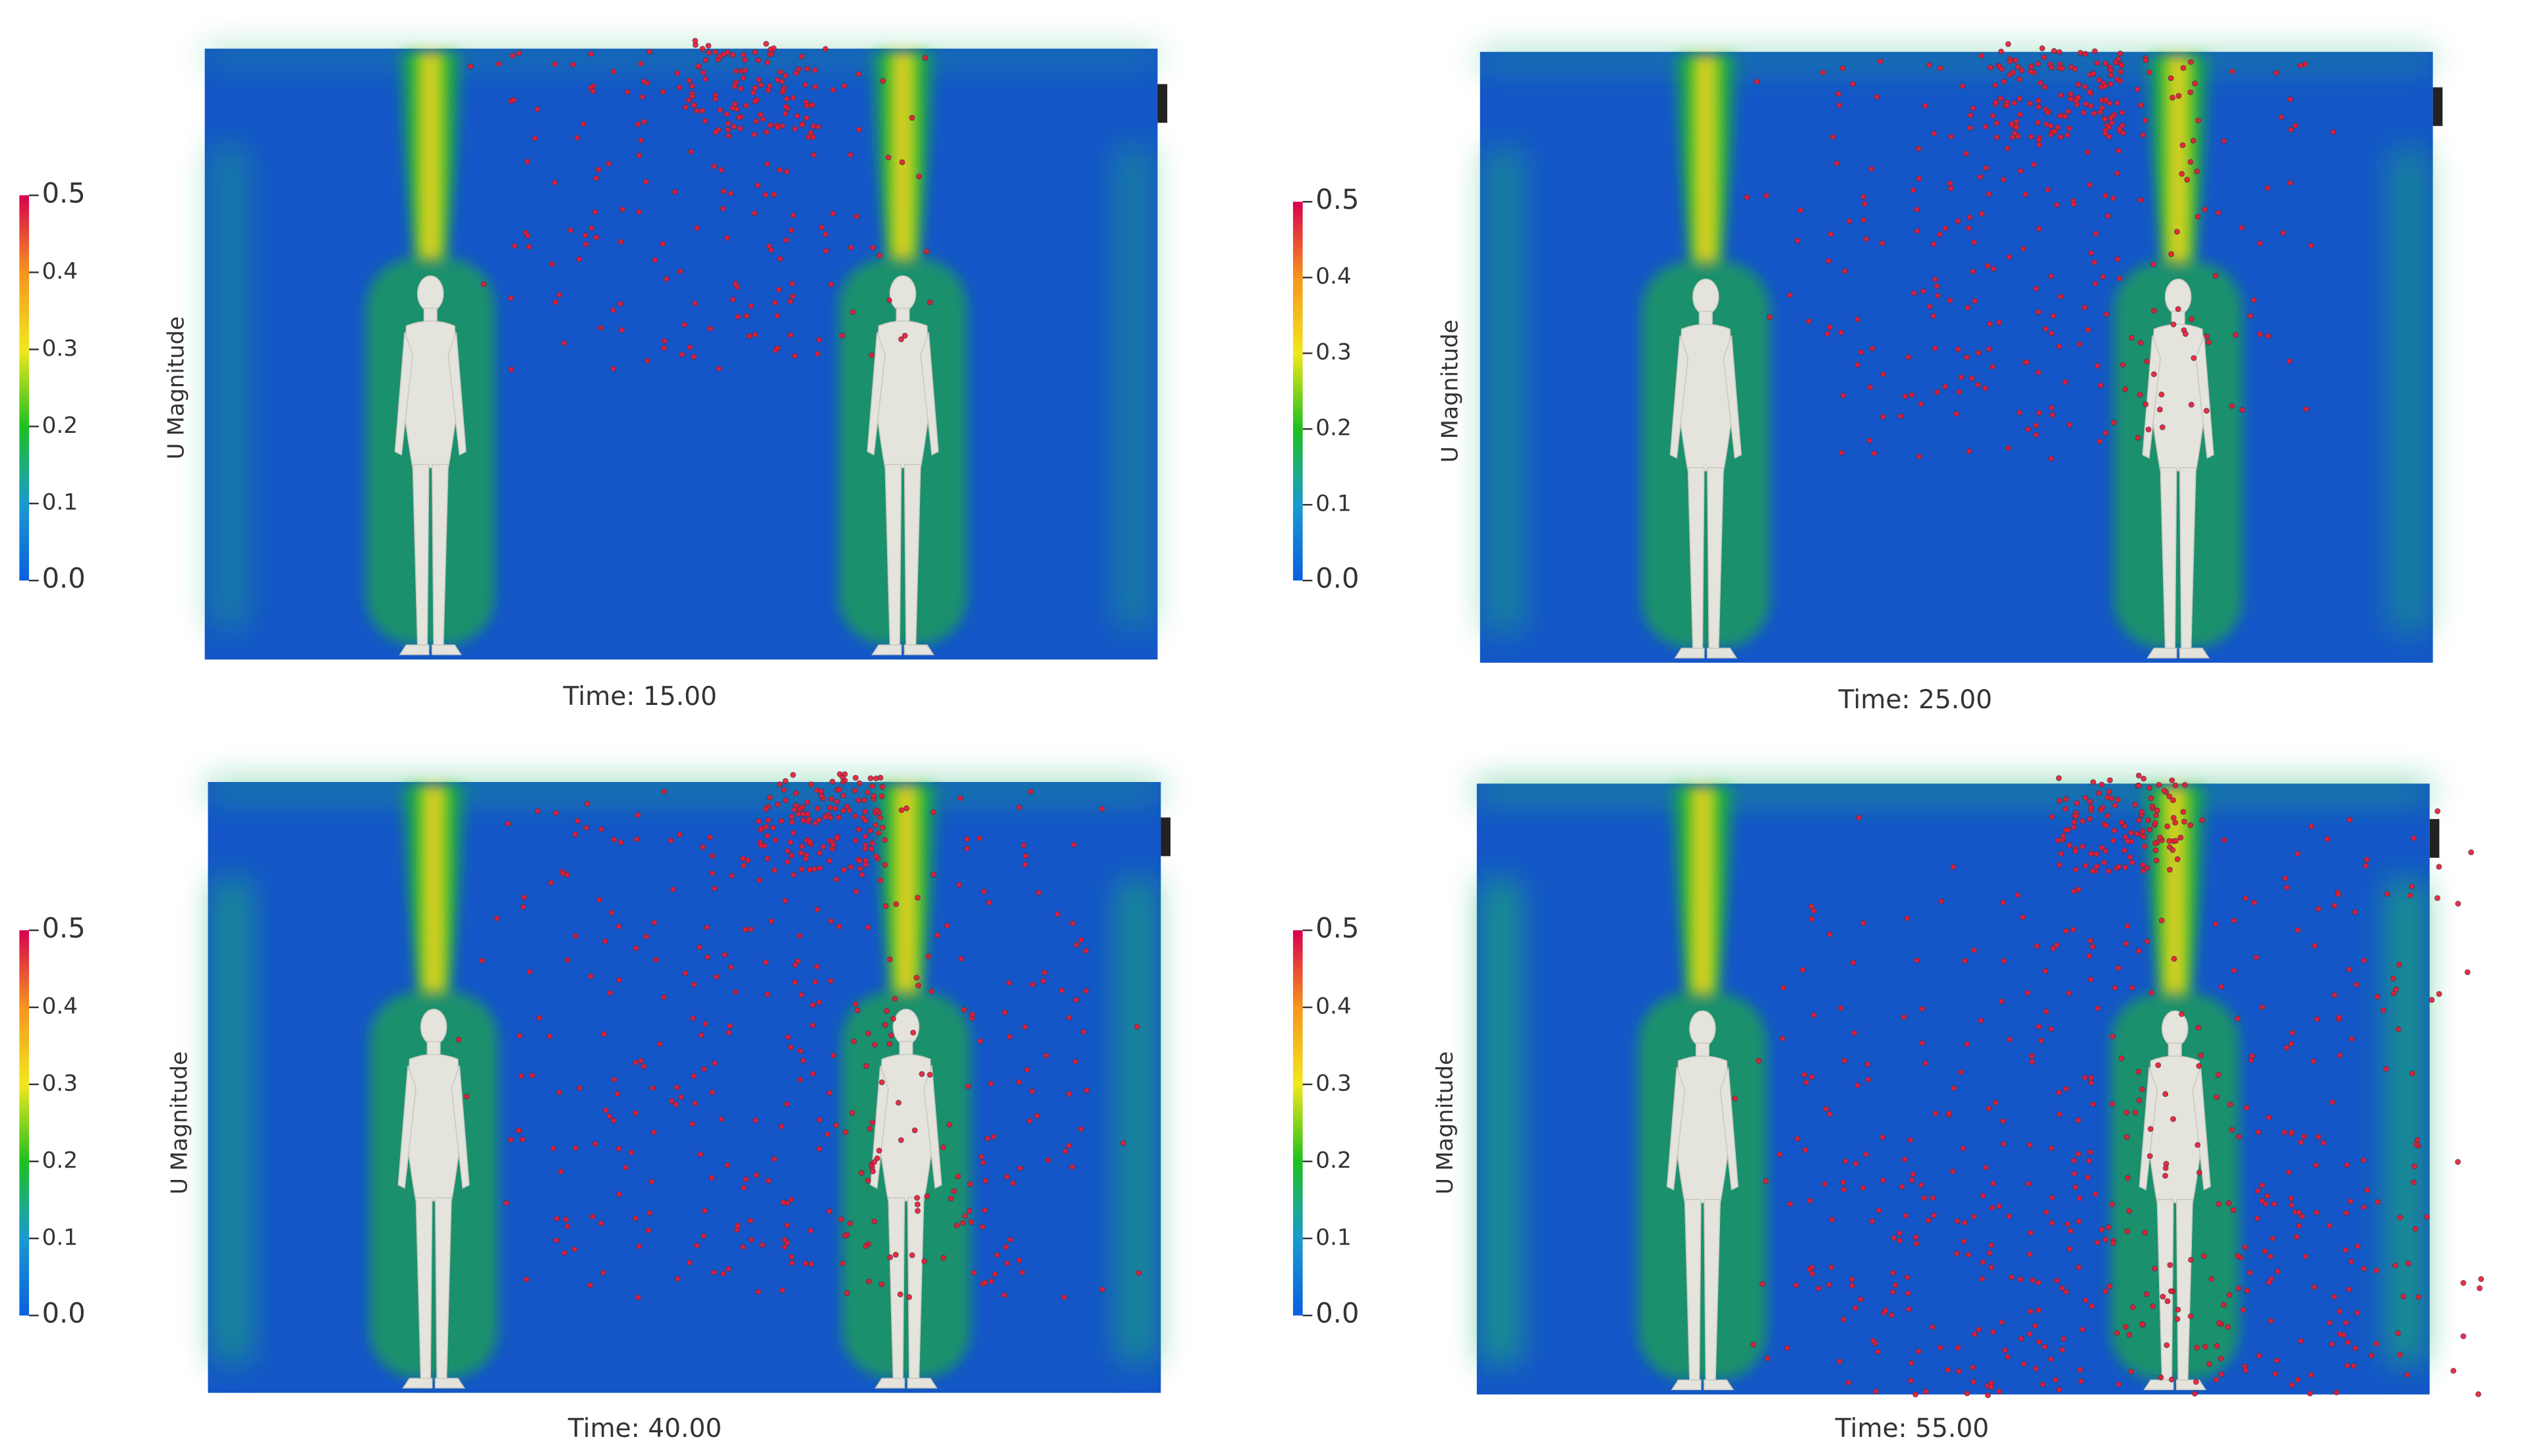  What do you see at coordinates (1915, 700) in the screenshot?
I see `time-label: Time: 25.00` at bounding box center [1915, 700].